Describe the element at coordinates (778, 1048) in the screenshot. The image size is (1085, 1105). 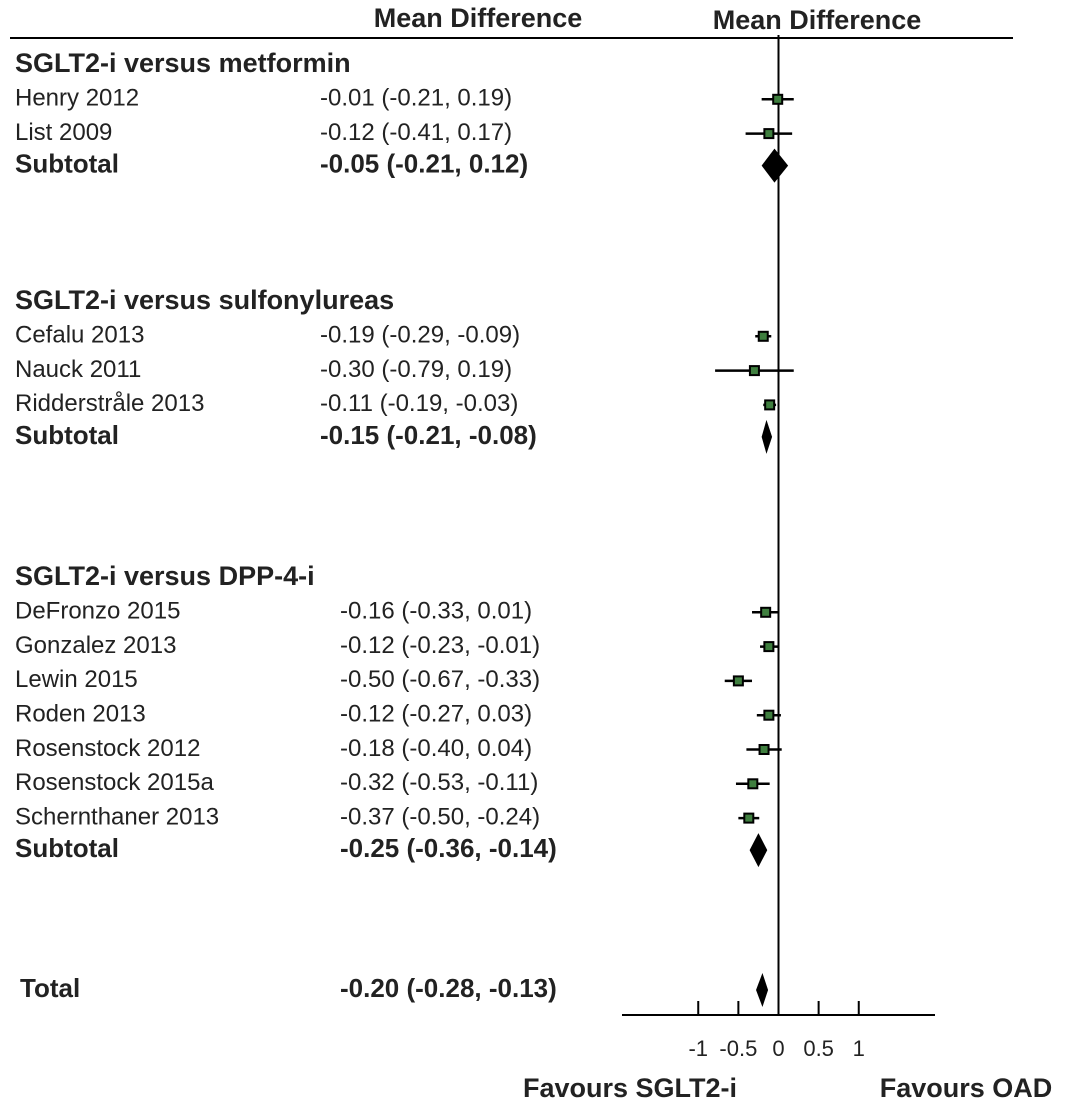
I see `x-tick-label: 0` at that location.